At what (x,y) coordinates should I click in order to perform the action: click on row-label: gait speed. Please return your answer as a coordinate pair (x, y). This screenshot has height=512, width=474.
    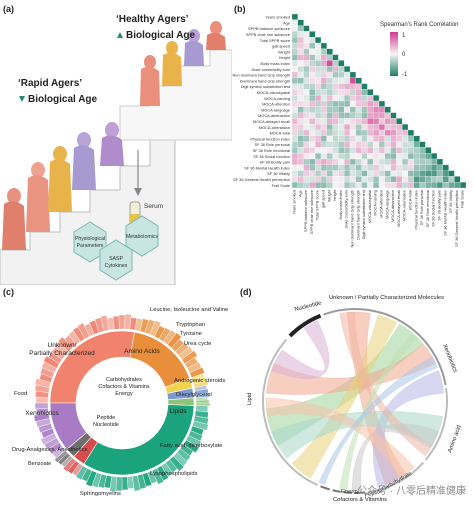
    Looking at the image, I should click on (281, 46).